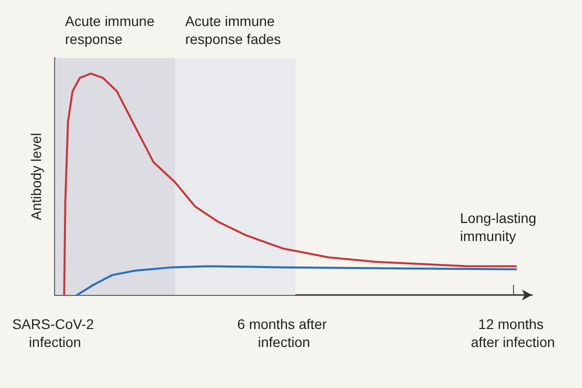 The image size is (582, 388). What do you see at coordinates (233, 30) in the screenshot?
I see `band-label: Acute immune response fades` at bounding box center [233, 30].